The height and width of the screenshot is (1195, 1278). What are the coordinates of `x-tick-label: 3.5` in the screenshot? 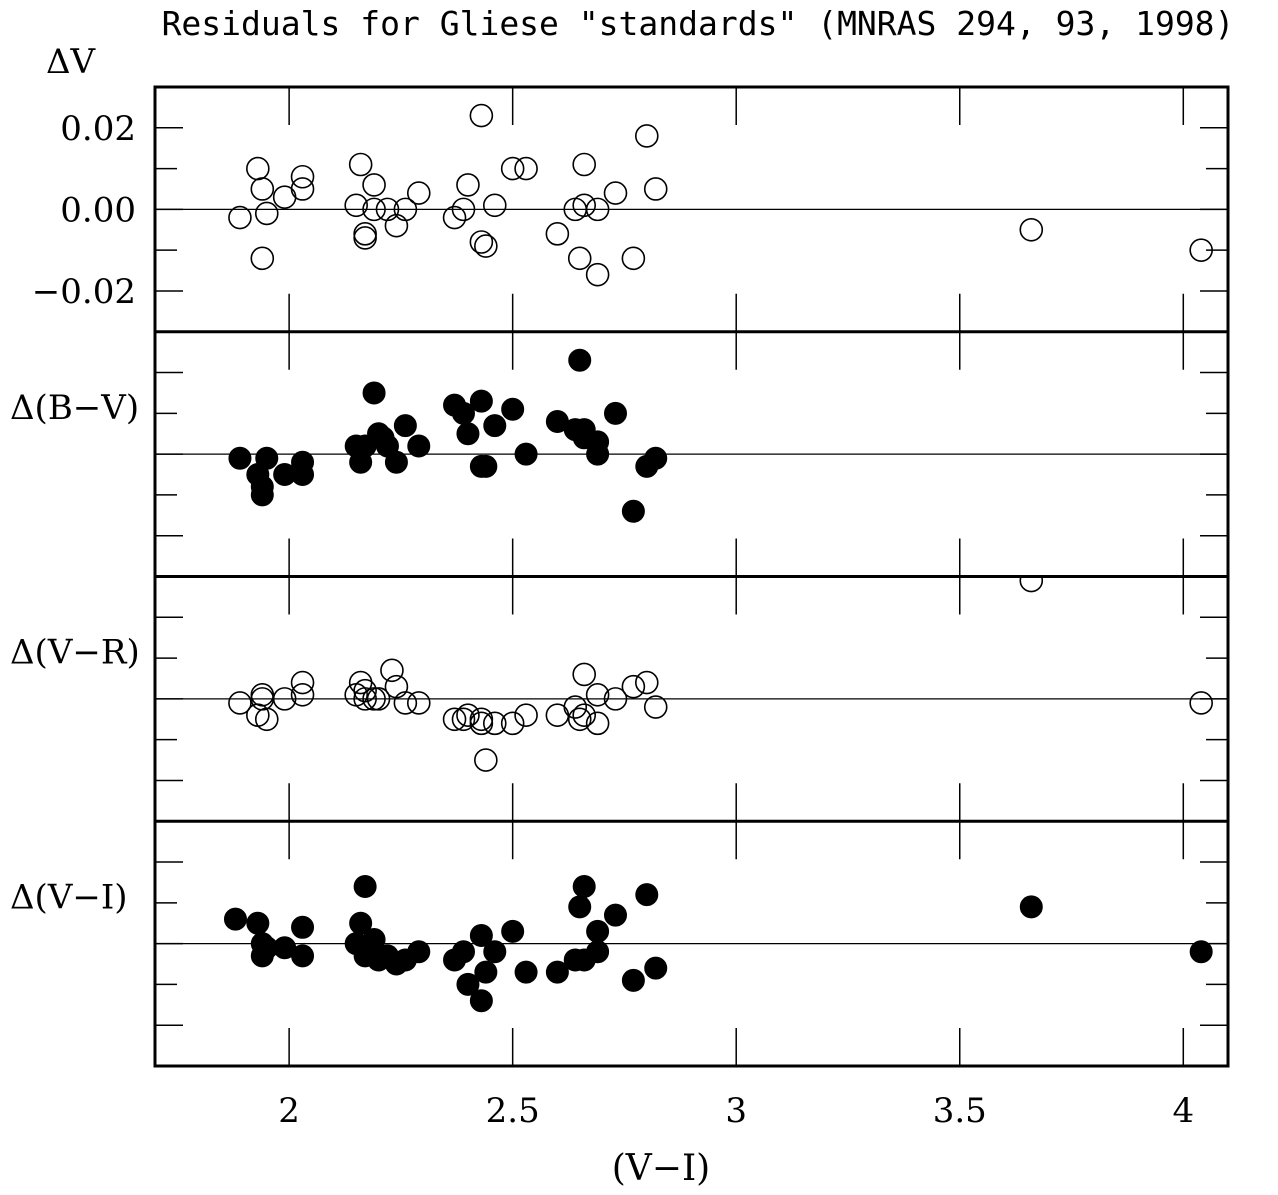 It's located at (960, 1111).